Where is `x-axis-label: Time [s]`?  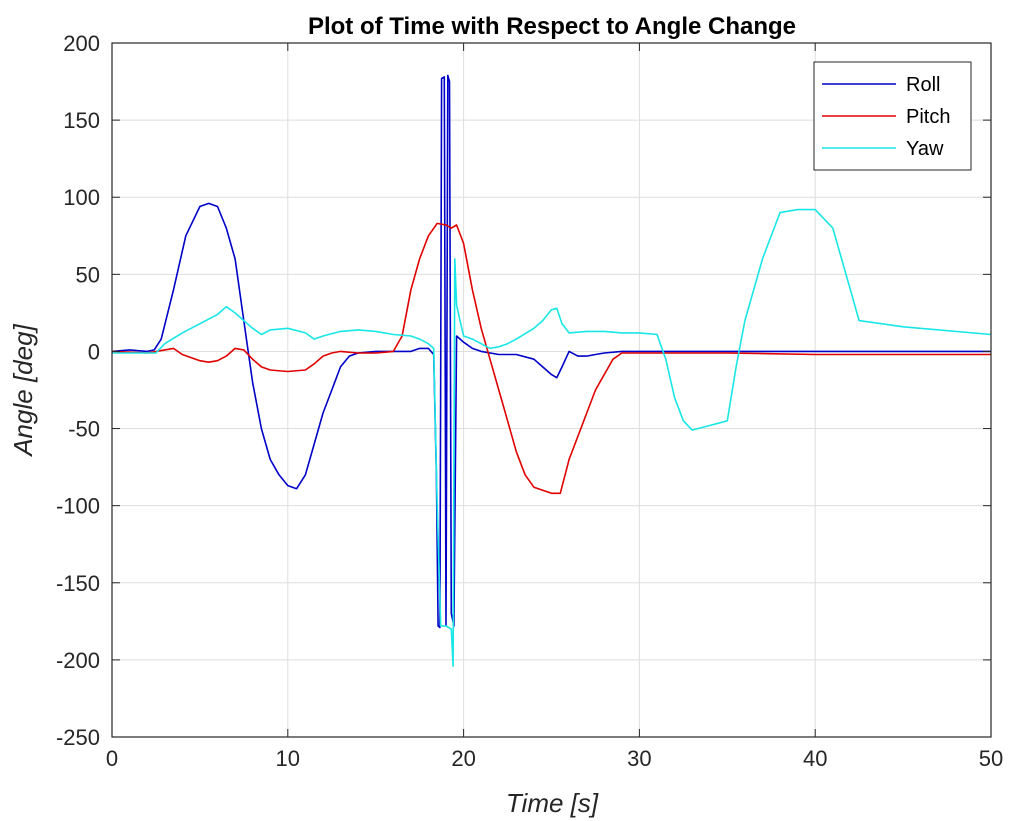 x-axis-label: Time [s] is located at coordinates (552, 803).